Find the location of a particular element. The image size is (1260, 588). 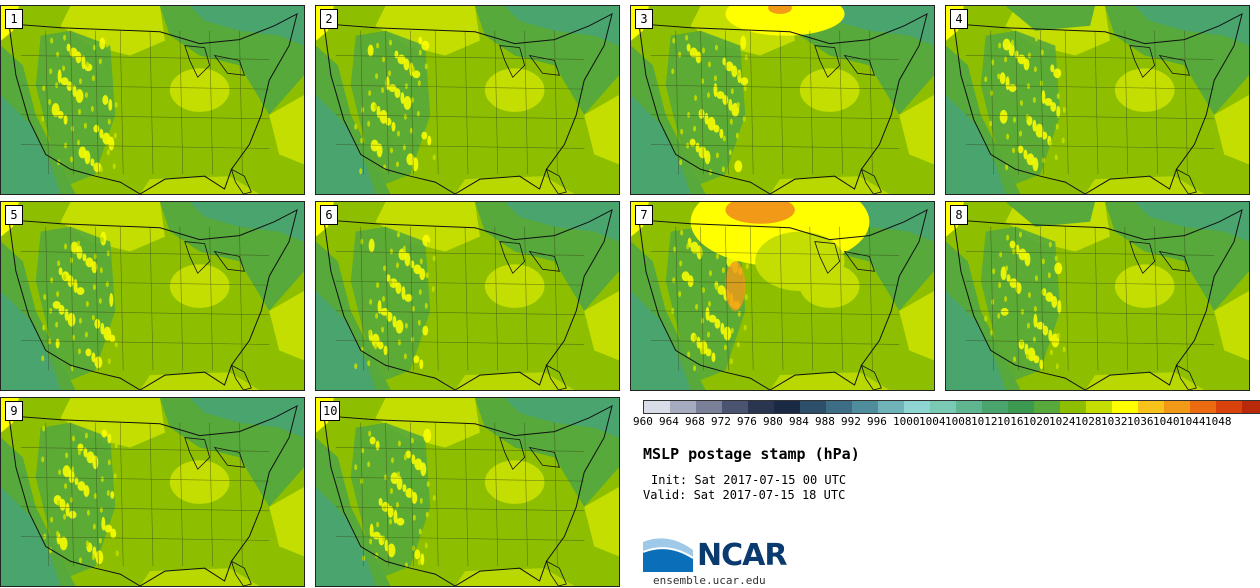

init-time: Init: Sat 2017-07-15 00 UTC is located at coordinates (749, 480).